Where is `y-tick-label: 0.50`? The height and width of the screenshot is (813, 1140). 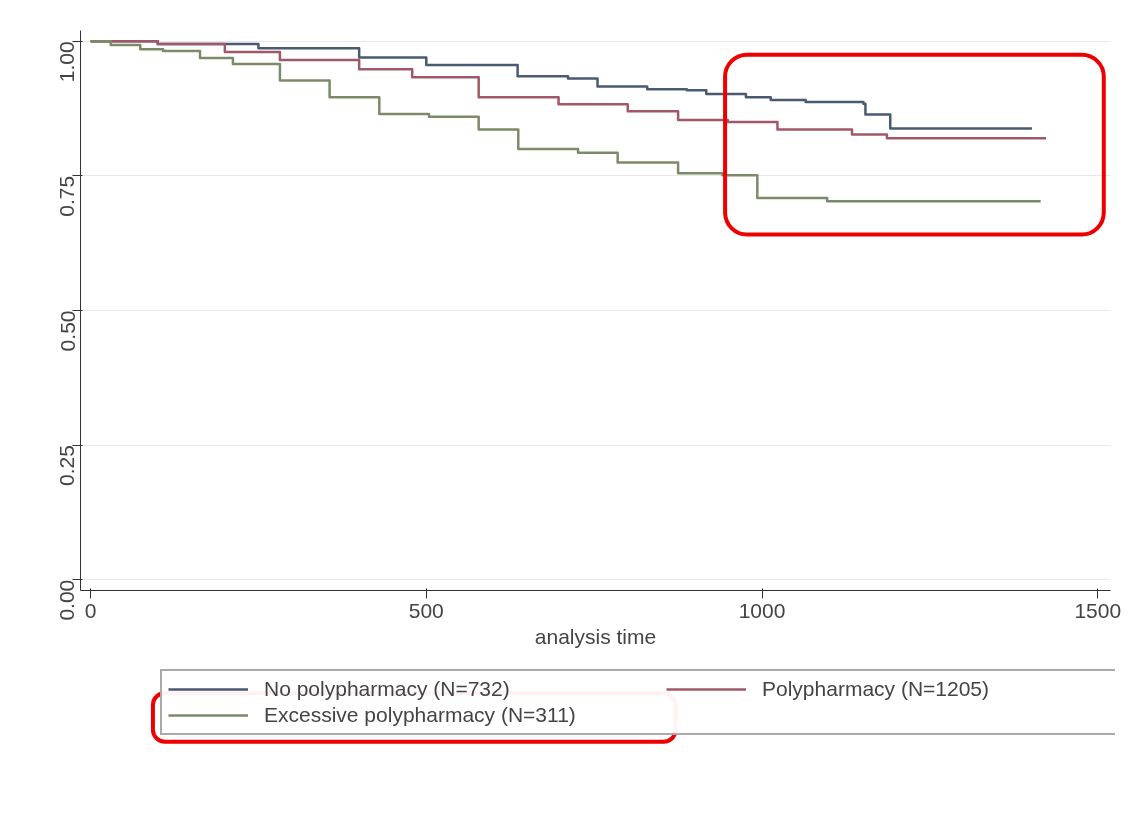 y-tick-label: 0.50 is located at coordinates (67, 331).